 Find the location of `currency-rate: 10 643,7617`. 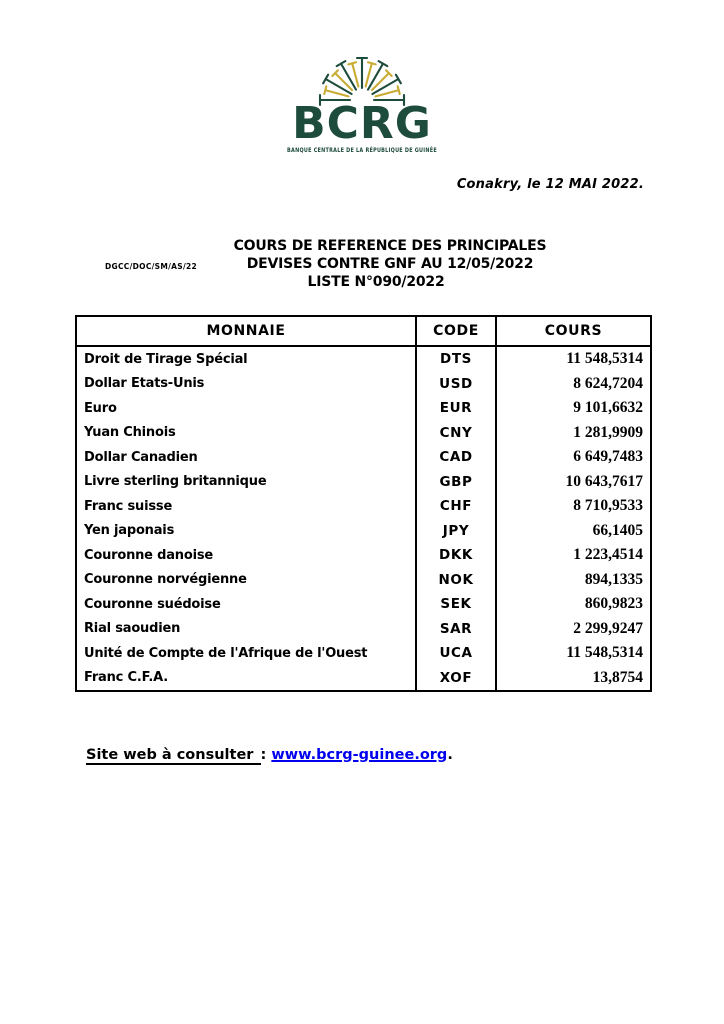

currency-rate: 10 643,7617 is located at coordinates (572, 481).